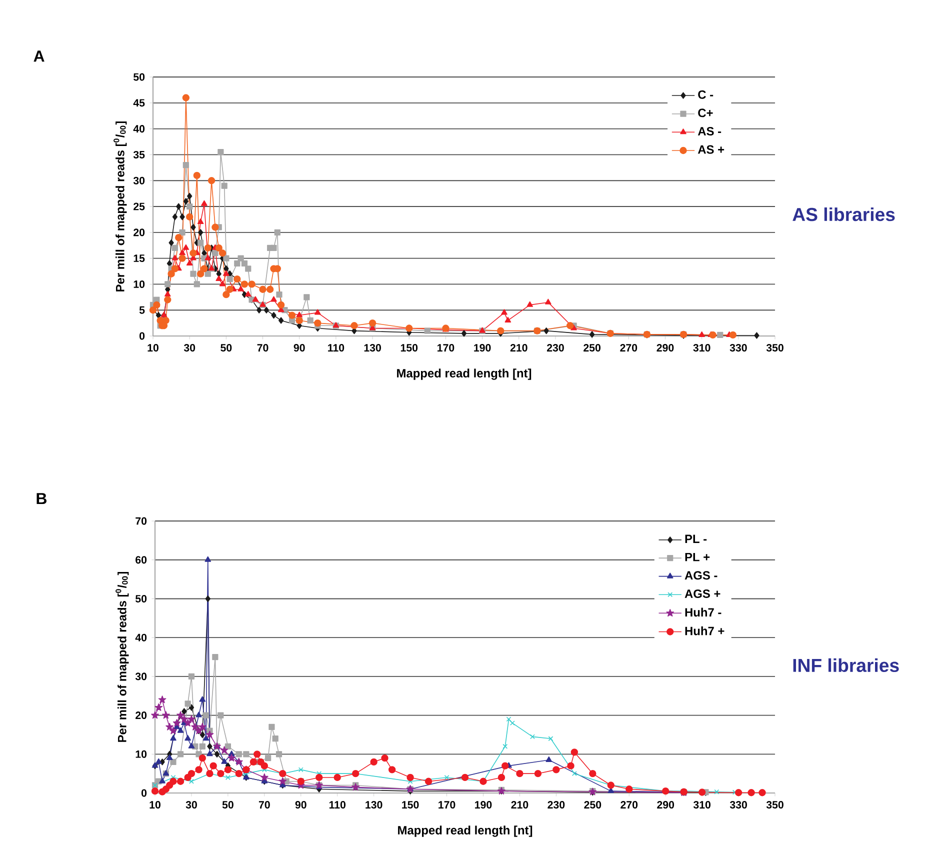 The height and width of the screenshot is (868, 928). Describe the element at coordinates (705, 113) in the screenshot. I see `legend-label: C+` at that location.